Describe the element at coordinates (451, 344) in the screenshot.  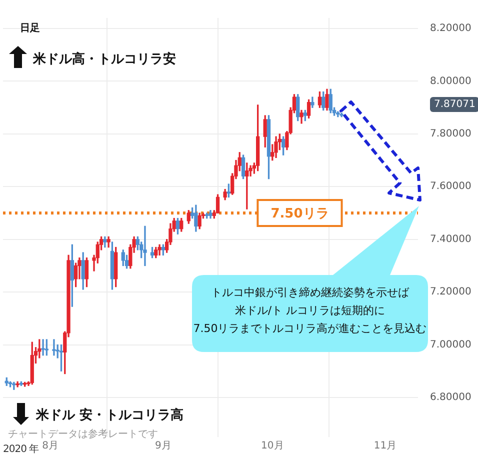
I see `y-tick-label: 7.00000` at that location.